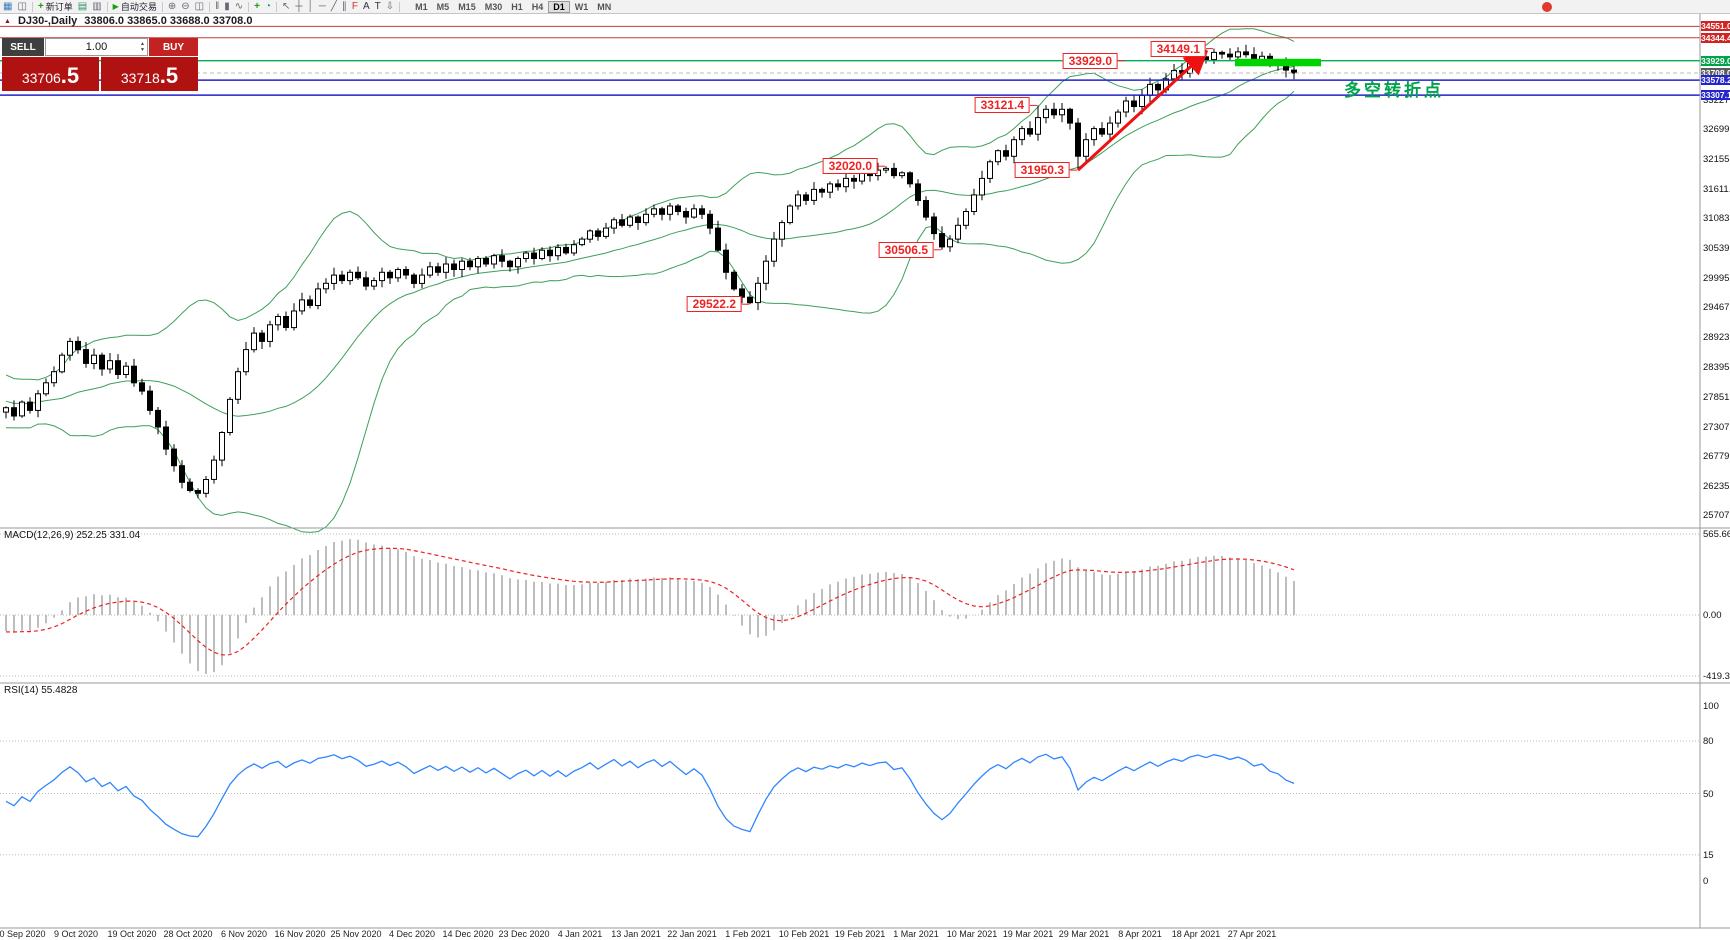 The image size is (1730, 940). I want to click on ask-price-main: 33718, so click(140, 78).